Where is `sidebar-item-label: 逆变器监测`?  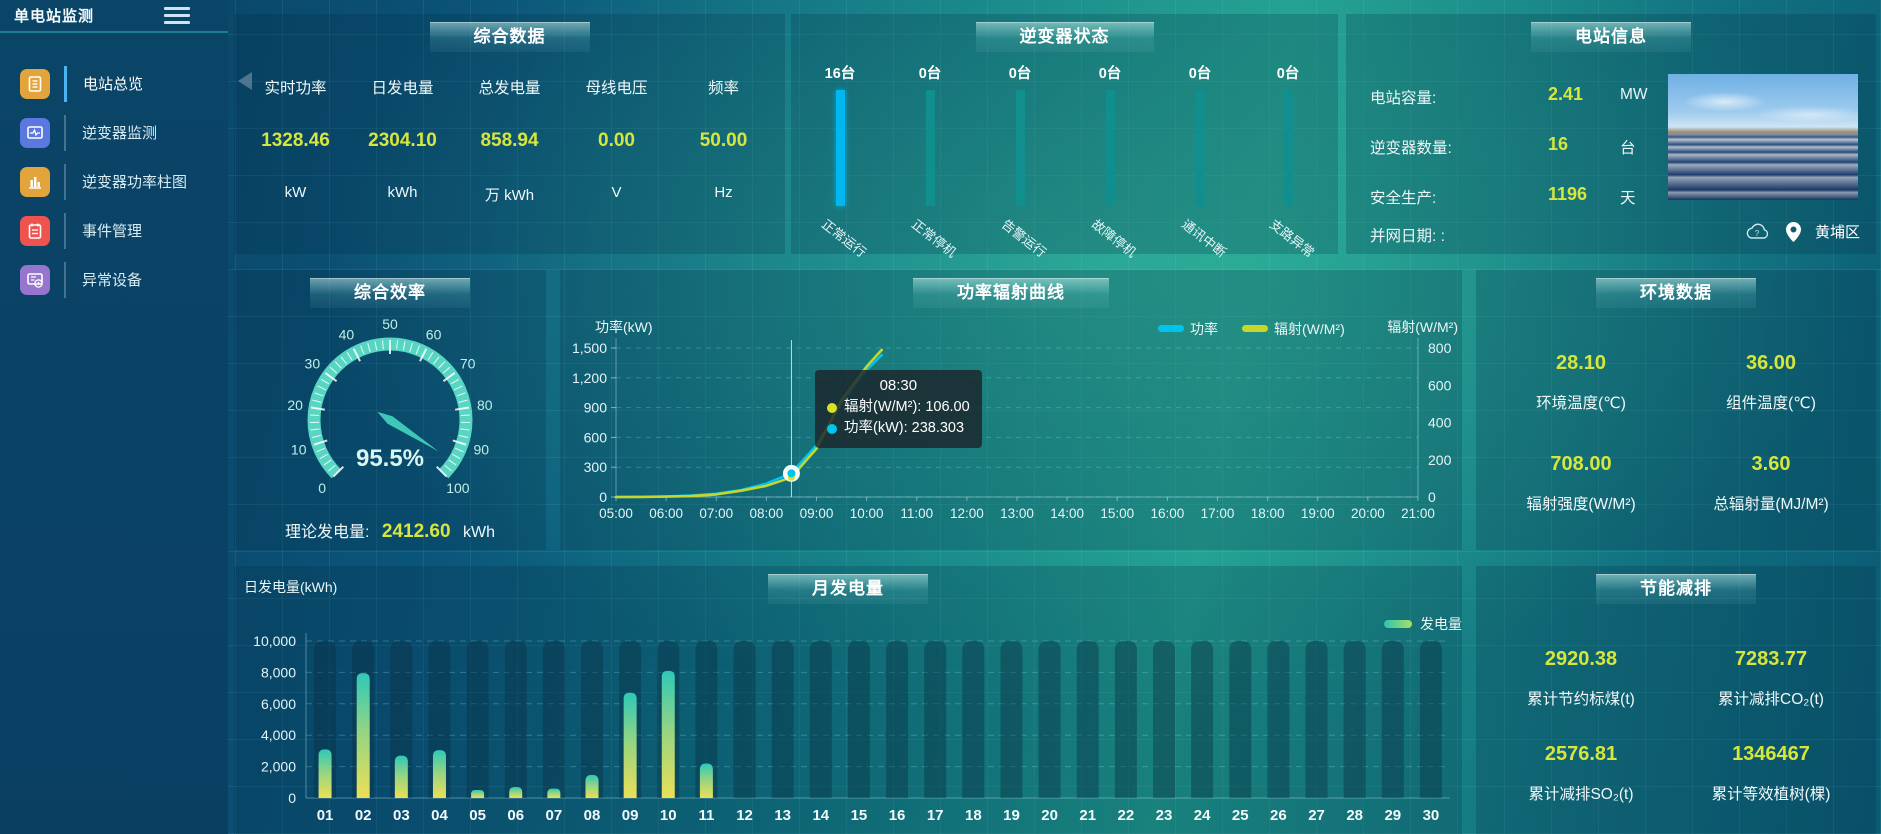
sidebar-item-label: 逆变器监测 is located at coordinates (120, 133).